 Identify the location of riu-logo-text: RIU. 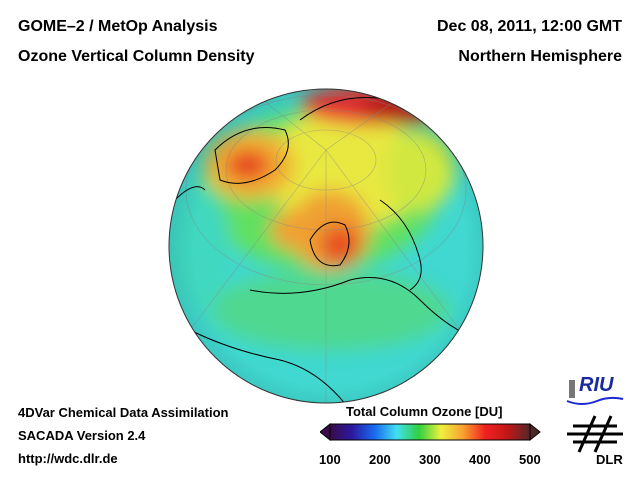
(596, 385).